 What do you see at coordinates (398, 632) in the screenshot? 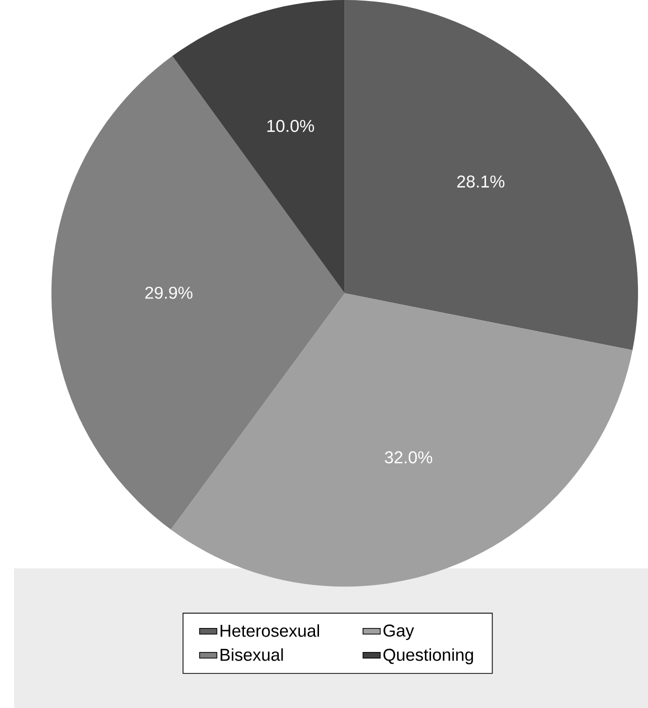
I see `legend-label: Gay` at bounding box center [398, 632].